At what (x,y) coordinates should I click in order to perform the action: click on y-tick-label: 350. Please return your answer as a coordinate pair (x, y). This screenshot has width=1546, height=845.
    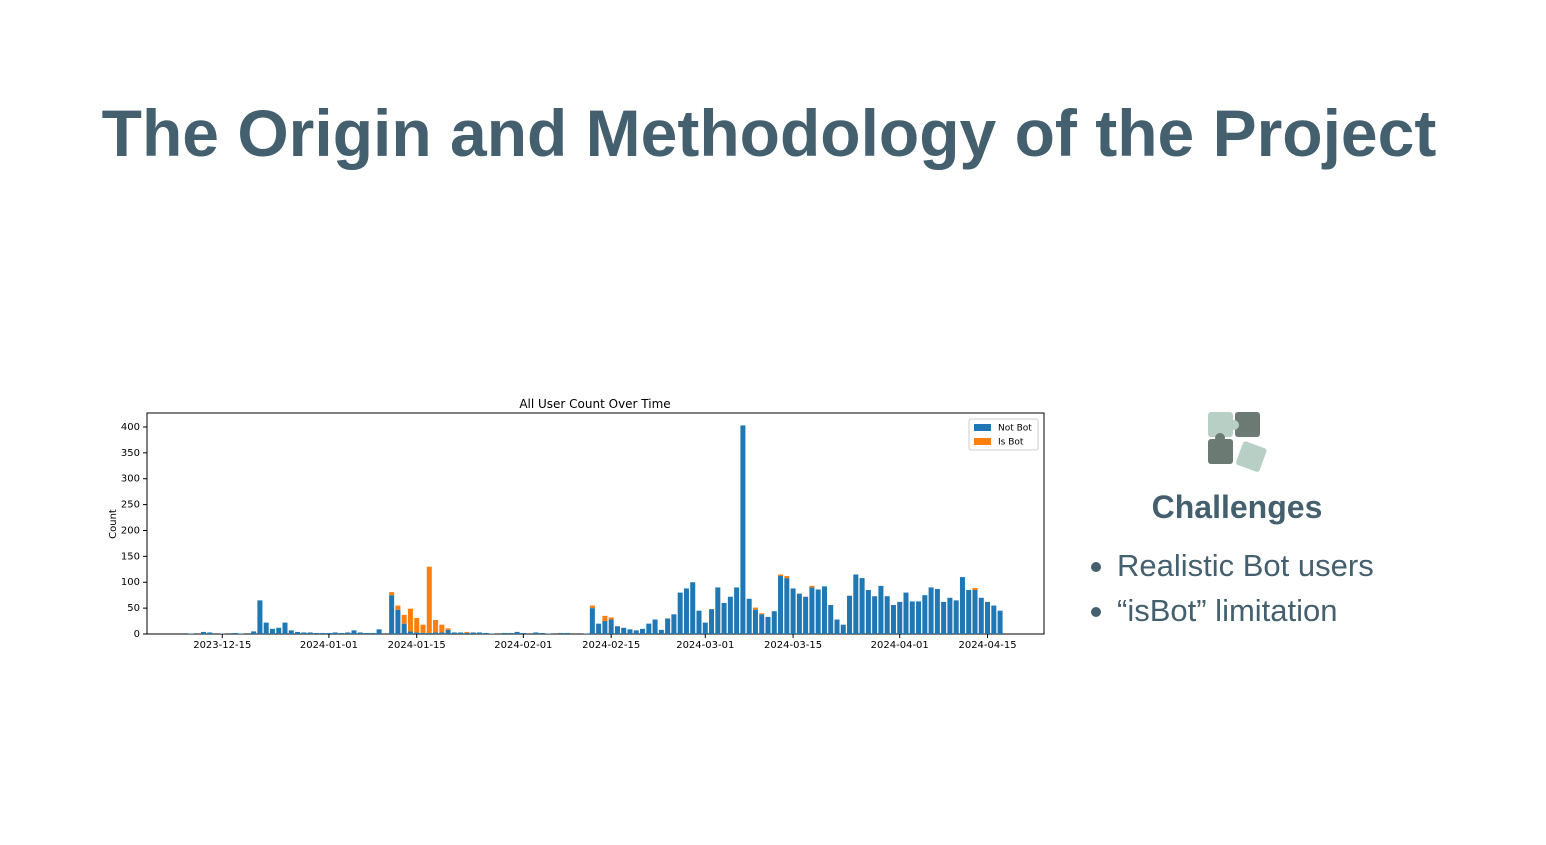
    Looking at the image, I should click on (130, 453).